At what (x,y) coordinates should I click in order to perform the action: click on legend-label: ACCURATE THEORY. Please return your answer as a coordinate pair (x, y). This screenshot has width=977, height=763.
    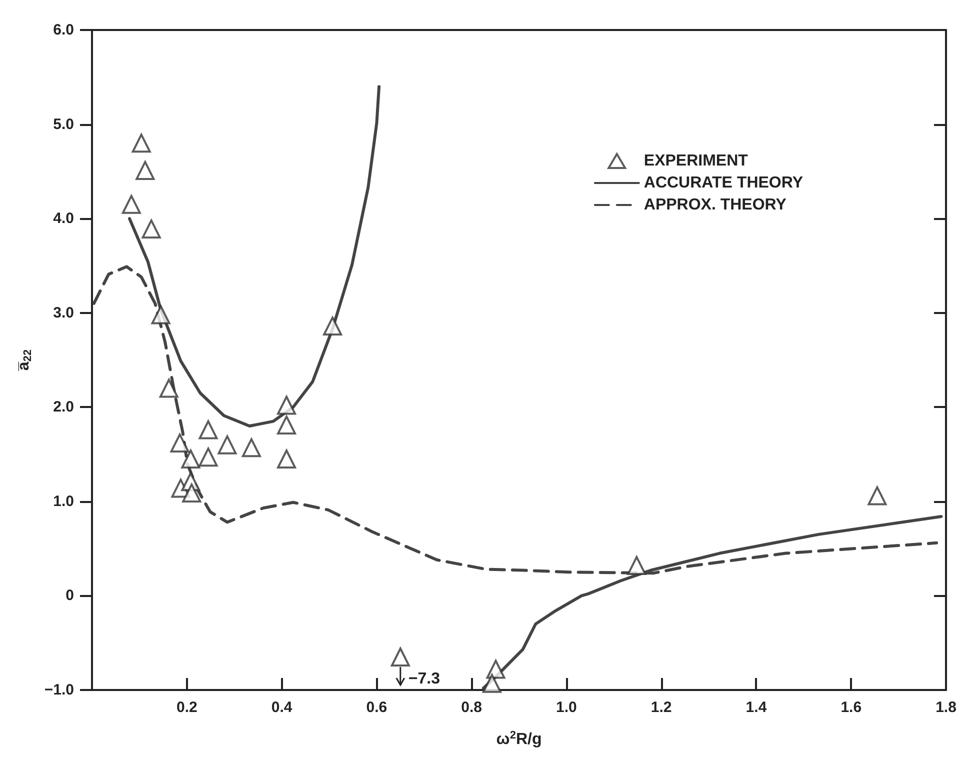
    Looking at the image, I should click on (724, 183).